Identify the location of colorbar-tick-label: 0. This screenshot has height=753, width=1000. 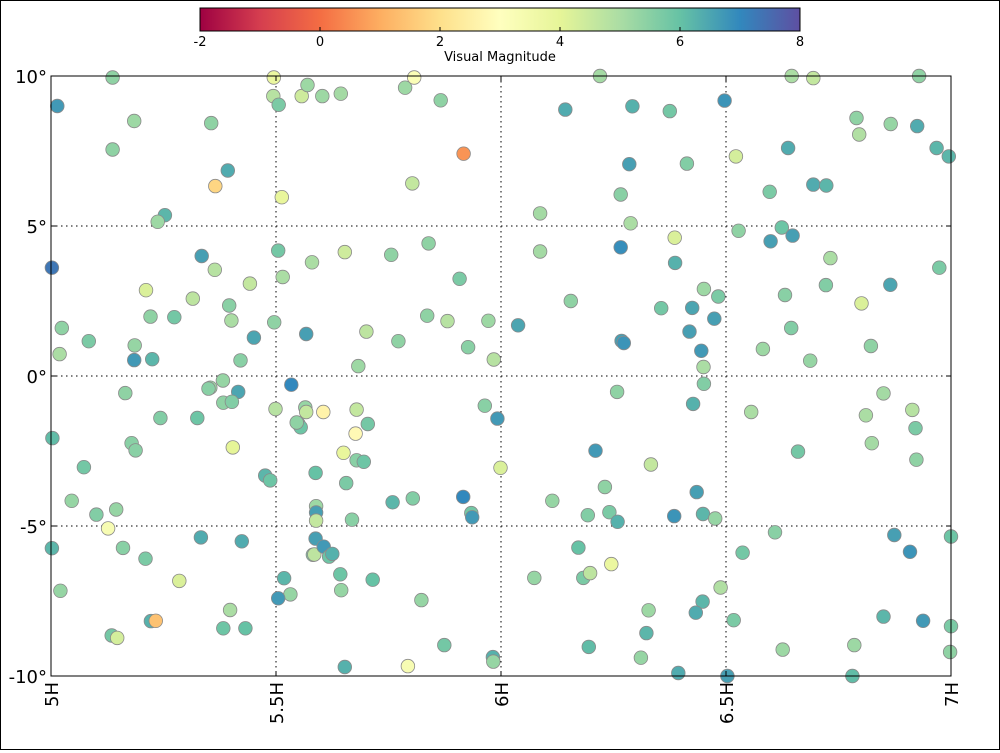
(320, 42).